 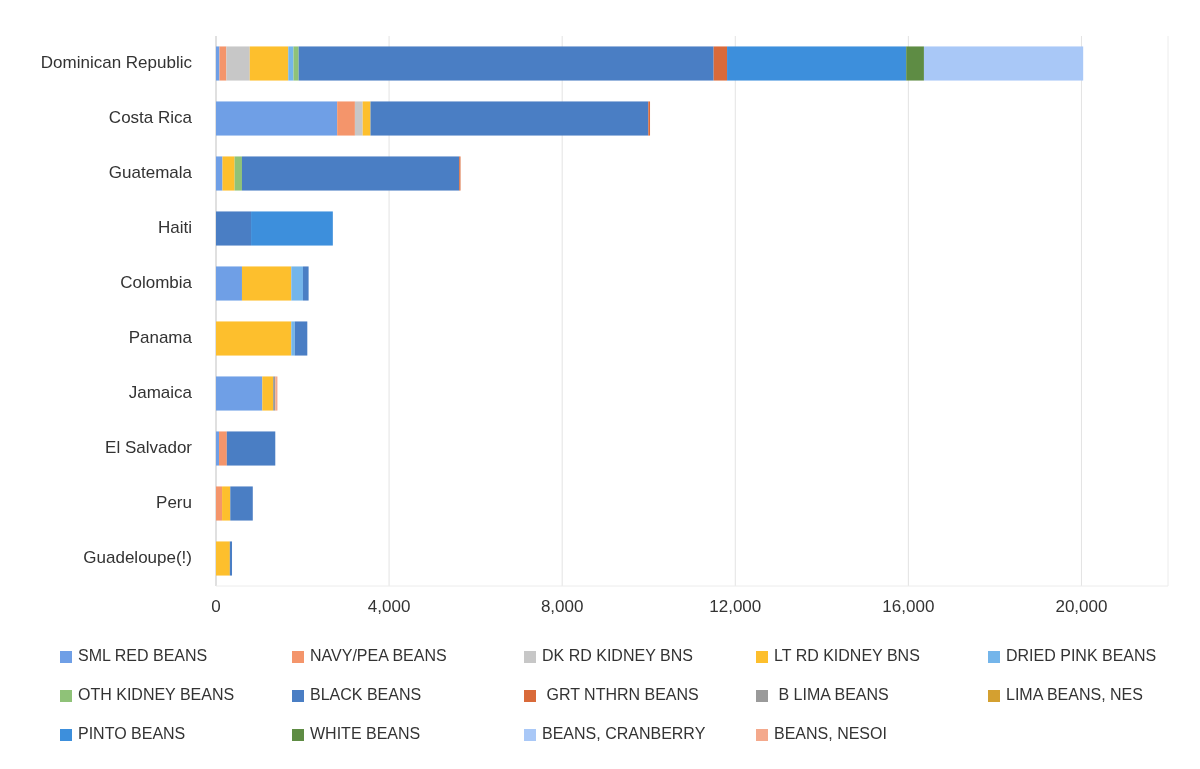 What do you see at coordinates (617, 656) in the screenshot?
I see `legend-label: DK RD KIDNEY BNS` at bounding box center [617, 656].